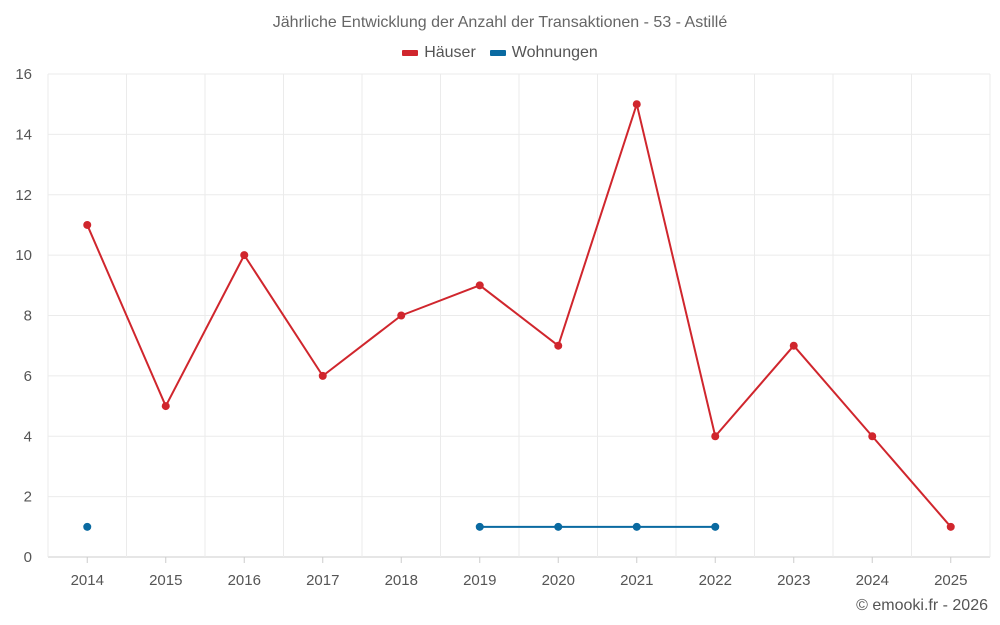 This screenshot has width=1000, height=625. What do you see at coordinates (554, 52) in the screenshot?
I see `legend-label-wohnungen: Wohnungen` at bounding box center [554, 52].